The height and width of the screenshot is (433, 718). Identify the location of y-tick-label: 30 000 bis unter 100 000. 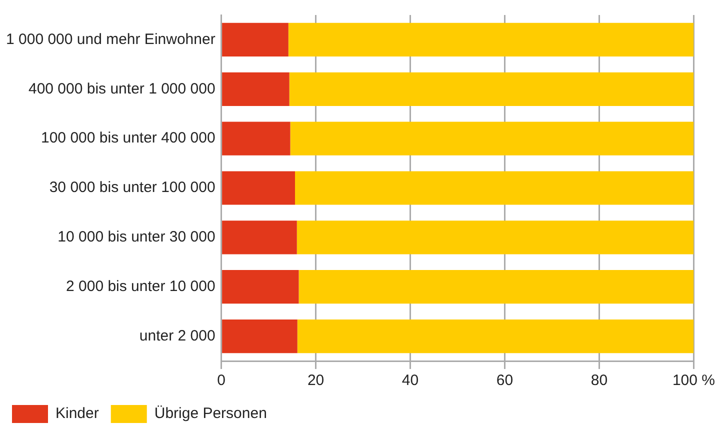
(132, 187).